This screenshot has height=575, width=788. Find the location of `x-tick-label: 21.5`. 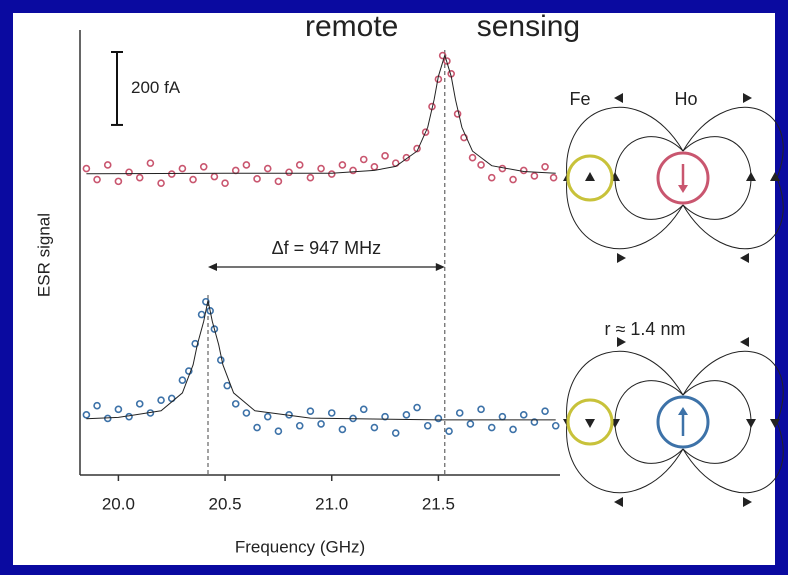

x-tick-label: 21.5 is located at coordinates (438, 503).